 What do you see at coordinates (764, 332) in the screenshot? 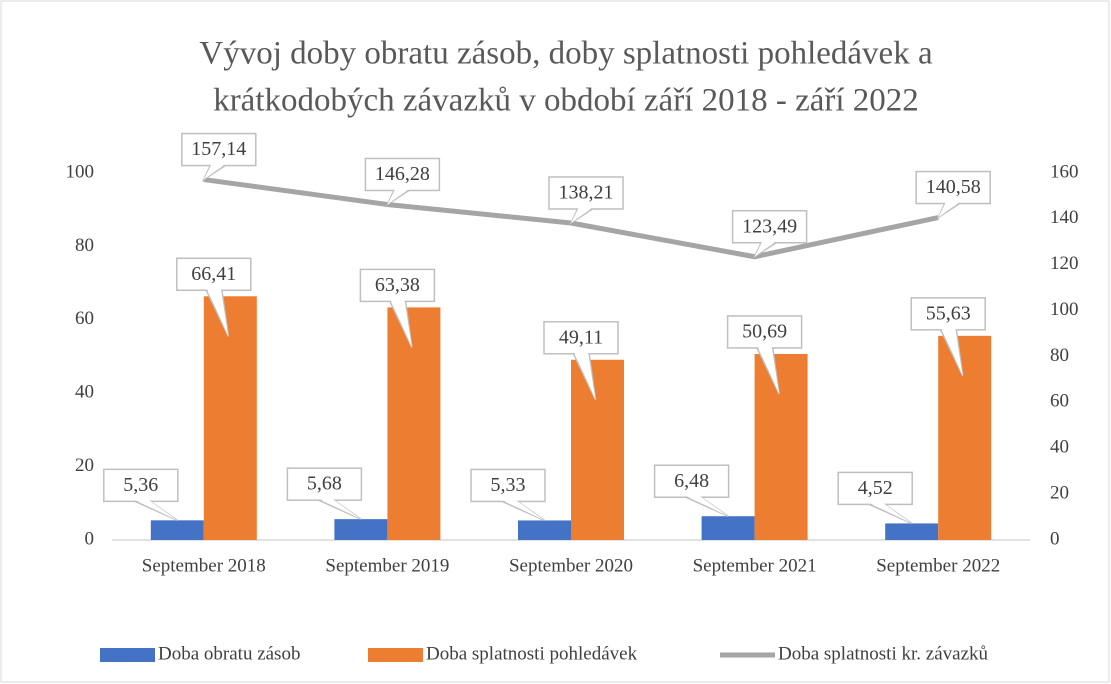
I see `data-label: 50,69` at bounding box center [764, 332].